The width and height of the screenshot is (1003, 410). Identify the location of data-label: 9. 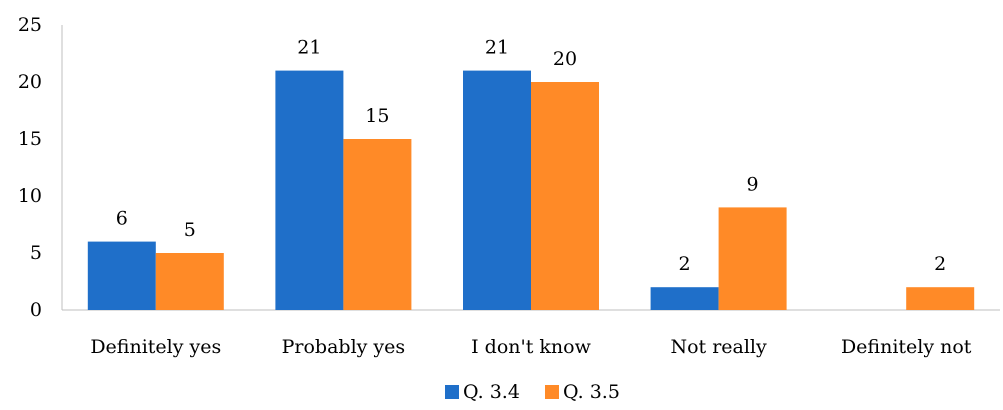
(753, 184).